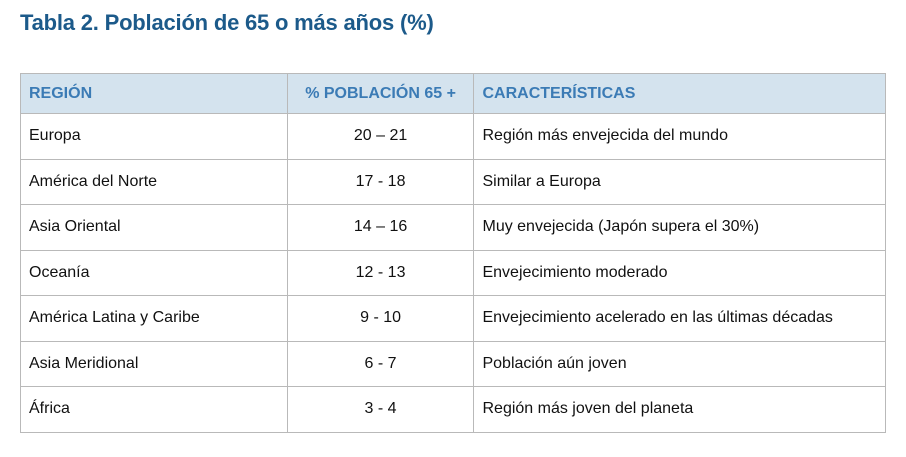  What do you see at coordinates (679, 93) in the screenshot?
I see `header-cell: CARACTERÍSTICAS` at bounding box center [679, 93].